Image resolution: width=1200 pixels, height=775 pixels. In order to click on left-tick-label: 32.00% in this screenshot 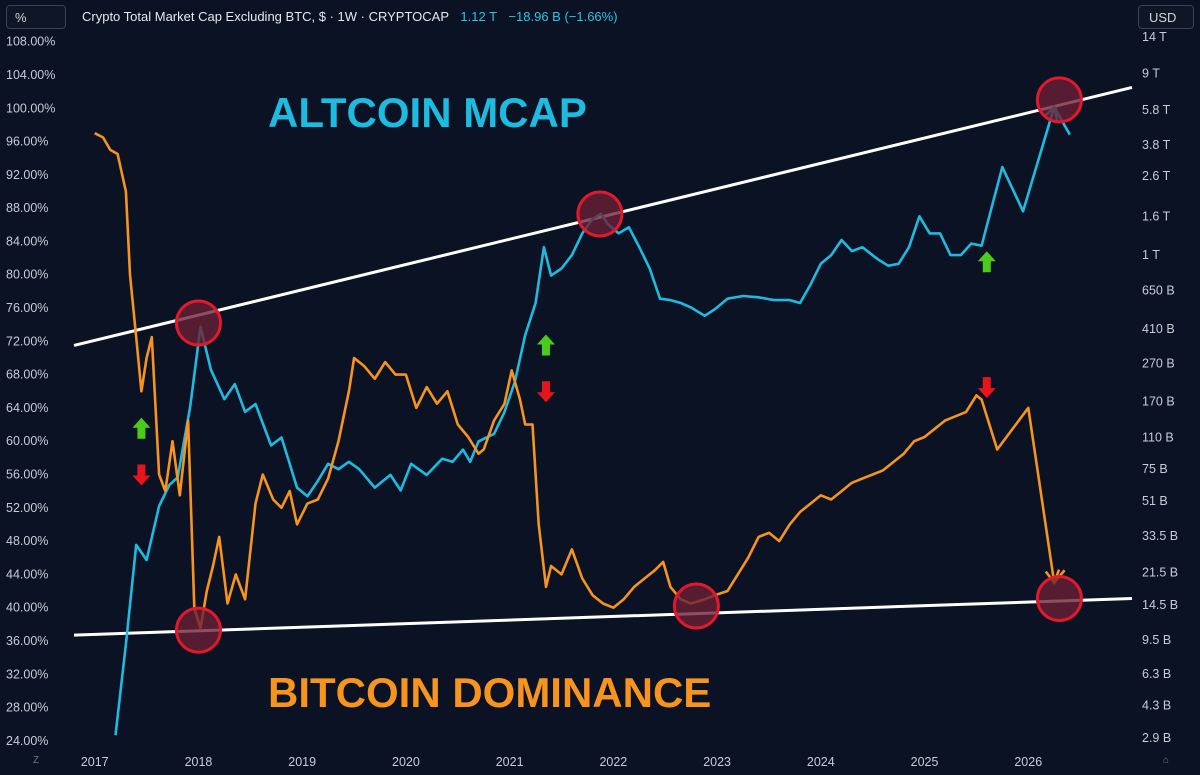, I will do `click(27, 674)`.